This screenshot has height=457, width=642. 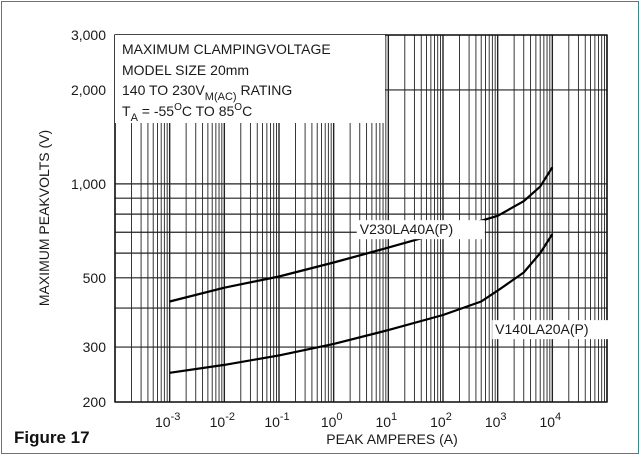 I want to click on y-axis-label: MAXIMUM PEAKVOLTS (V), so click(x=44, y=218).